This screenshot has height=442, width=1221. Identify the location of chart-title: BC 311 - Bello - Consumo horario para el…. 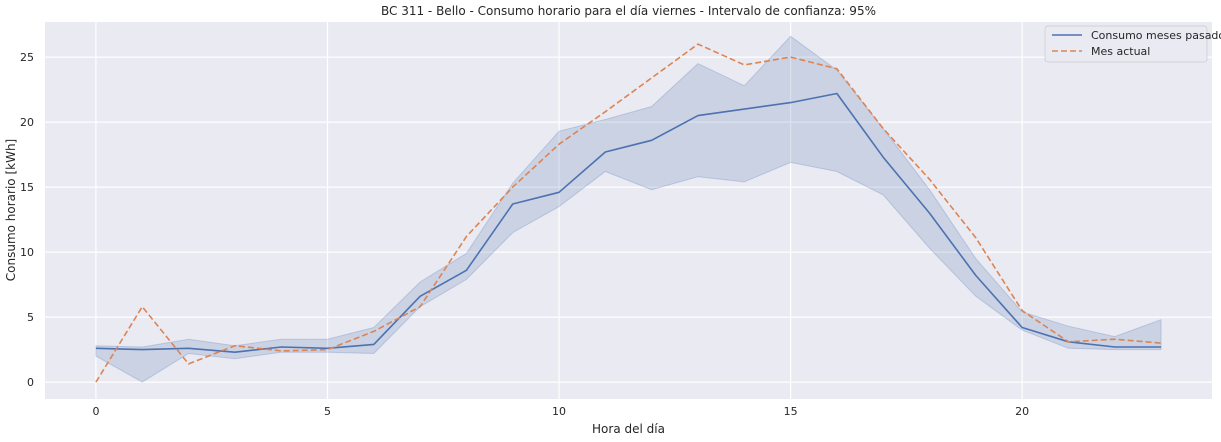
(628, 11).